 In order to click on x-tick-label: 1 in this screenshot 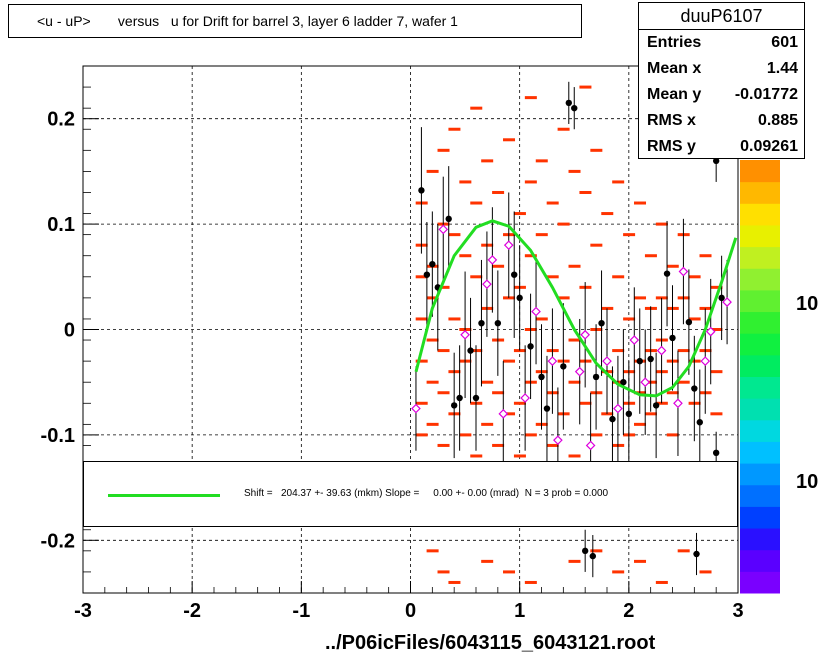, I will do `click(519, 611)`.